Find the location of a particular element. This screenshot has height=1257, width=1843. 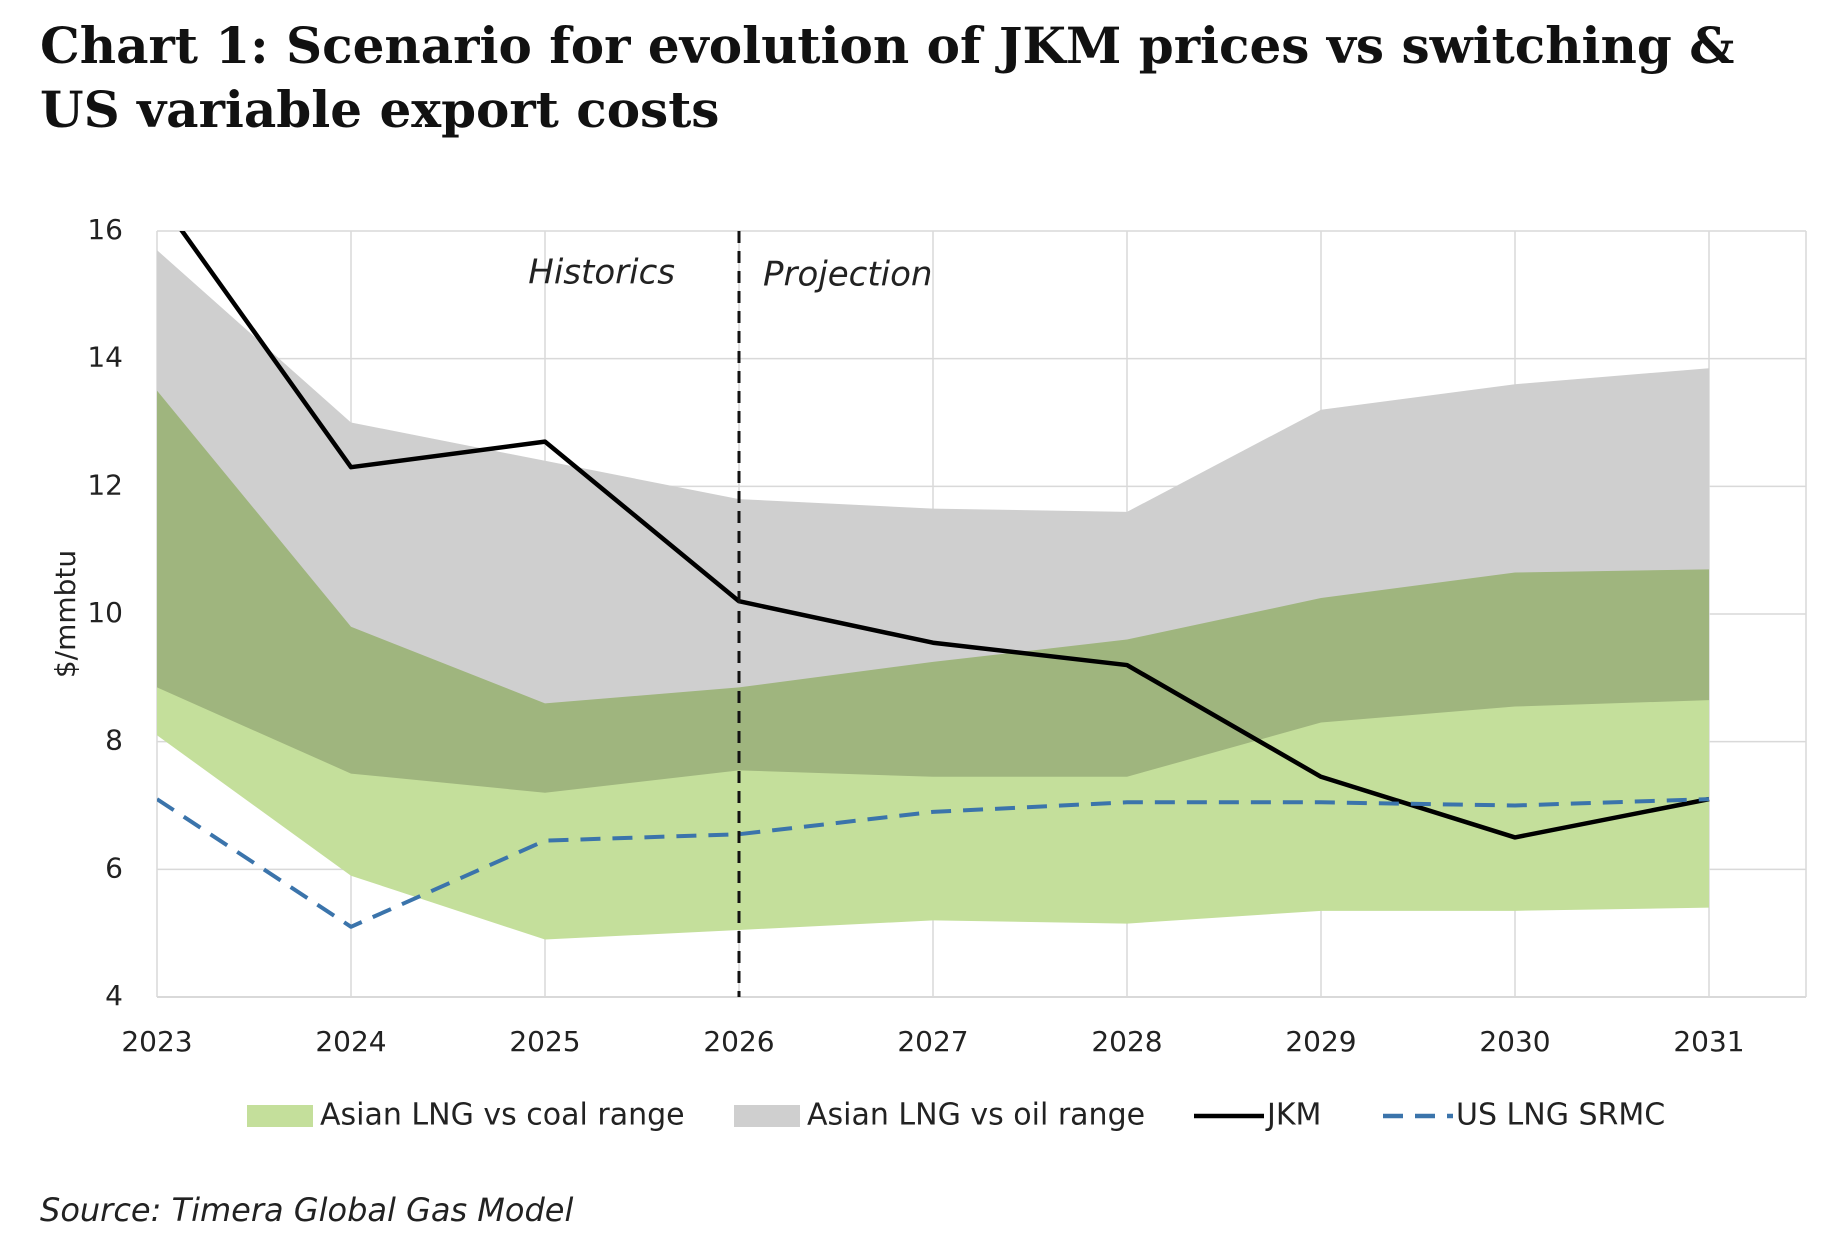

legend-label: Asian LNG vs coal range is located at coordinates (502, 1115).